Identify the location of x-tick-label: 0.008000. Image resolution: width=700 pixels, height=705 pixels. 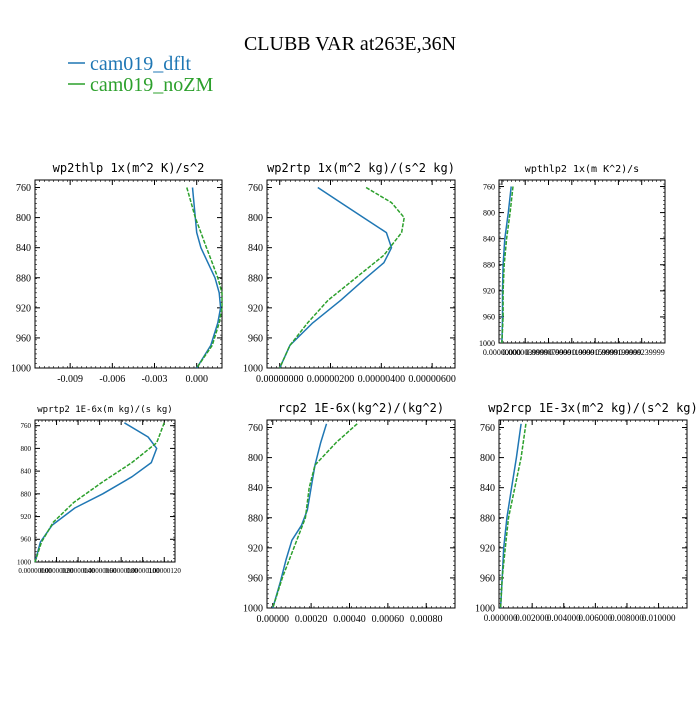
(627, 618).